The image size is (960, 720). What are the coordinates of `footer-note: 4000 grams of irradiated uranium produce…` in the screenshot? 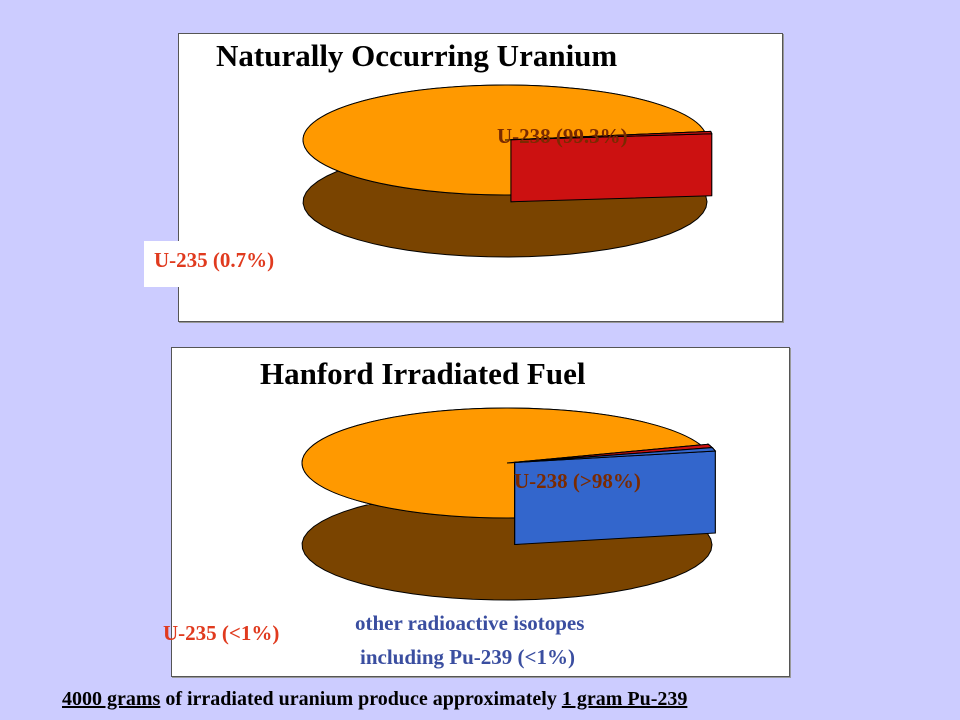 It's located at (482, 699).